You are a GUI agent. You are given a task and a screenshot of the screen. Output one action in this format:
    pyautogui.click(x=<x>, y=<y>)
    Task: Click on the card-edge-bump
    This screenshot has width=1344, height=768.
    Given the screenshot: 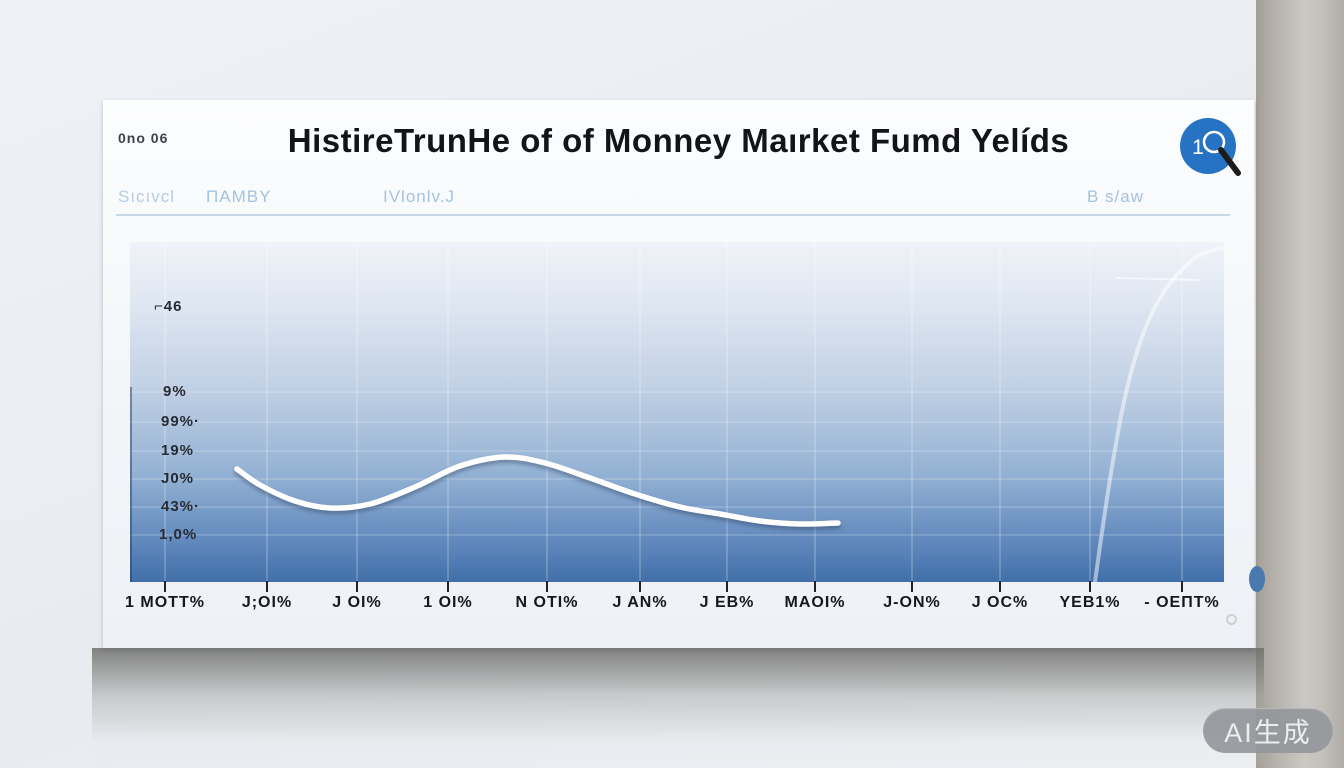 What is the action you would take?
    pyautogui.click(x=1257, y=579)
    